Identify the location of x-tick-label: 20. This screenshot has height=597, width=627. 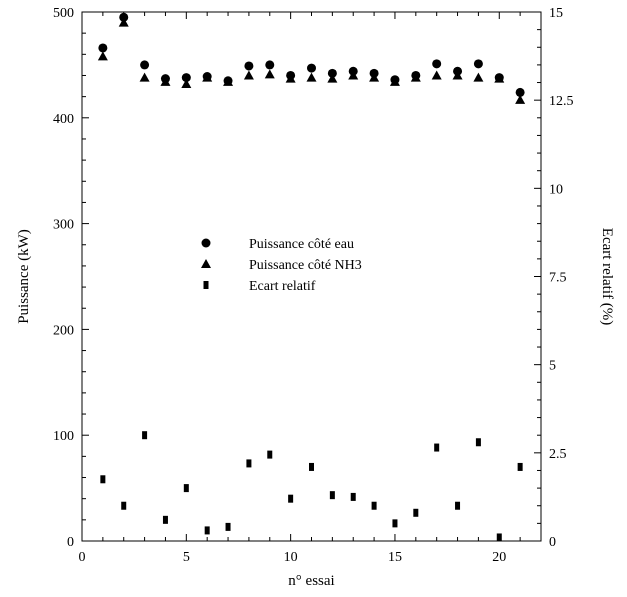
(499, 557).